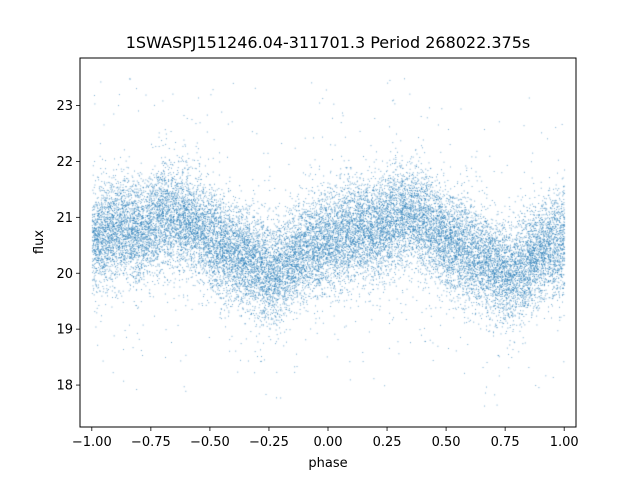 This screenshot has height=484, width=640. What do you see at coordinates (327, 463) in the screenshot?
I see `x-axis-label: phase` at bounding box center [327, 463].